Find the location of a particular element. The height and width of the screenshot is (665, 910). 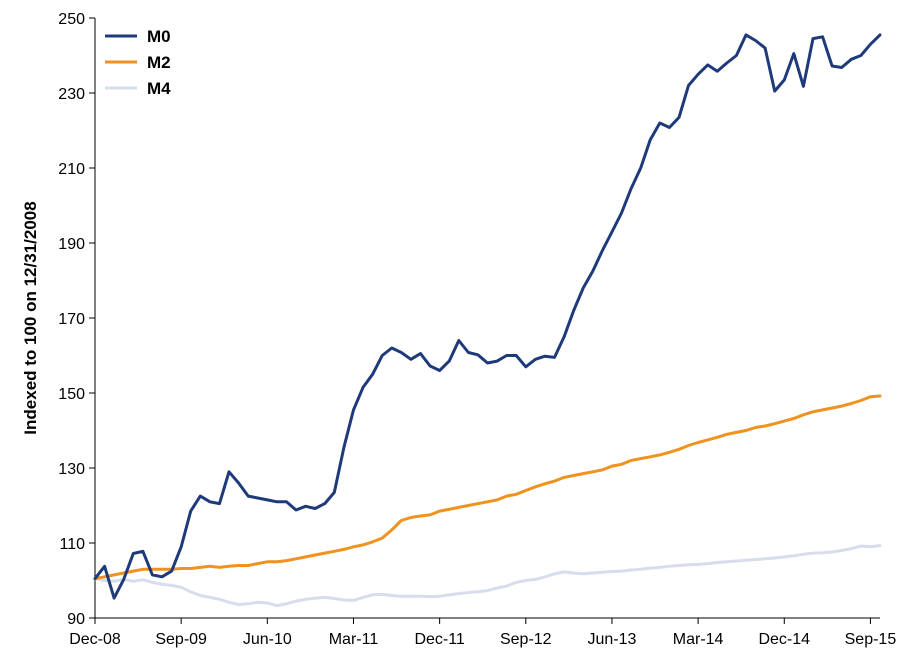

y-tick-label: 250 is located at coordinates (71, 19).